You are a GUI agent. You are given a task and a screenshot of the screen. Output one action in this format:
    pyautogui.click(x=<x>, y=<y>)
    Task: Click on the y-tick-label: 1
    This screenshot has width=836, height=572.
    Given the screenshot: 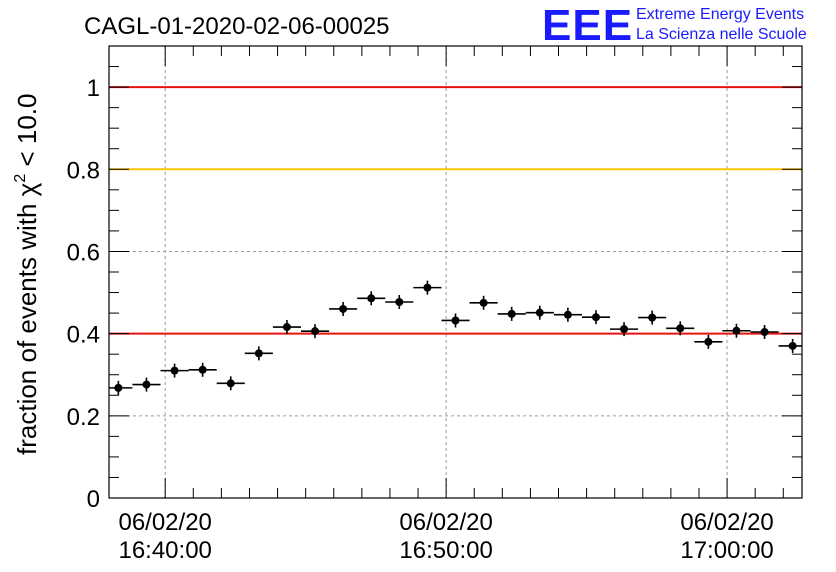 What is the action you would take?
    pyautogui.click(x=93, y=88)
    